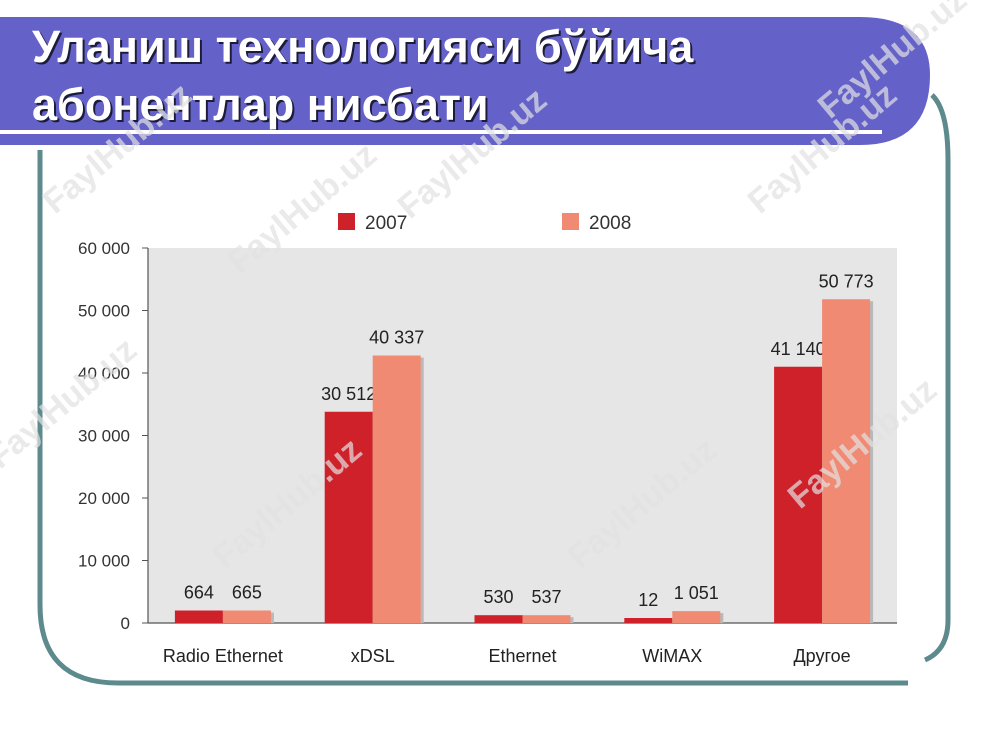  What do you see at coordinates (498, 597) in the screenshot?
I see `data-label: 530` at bounding box center [498, 597].